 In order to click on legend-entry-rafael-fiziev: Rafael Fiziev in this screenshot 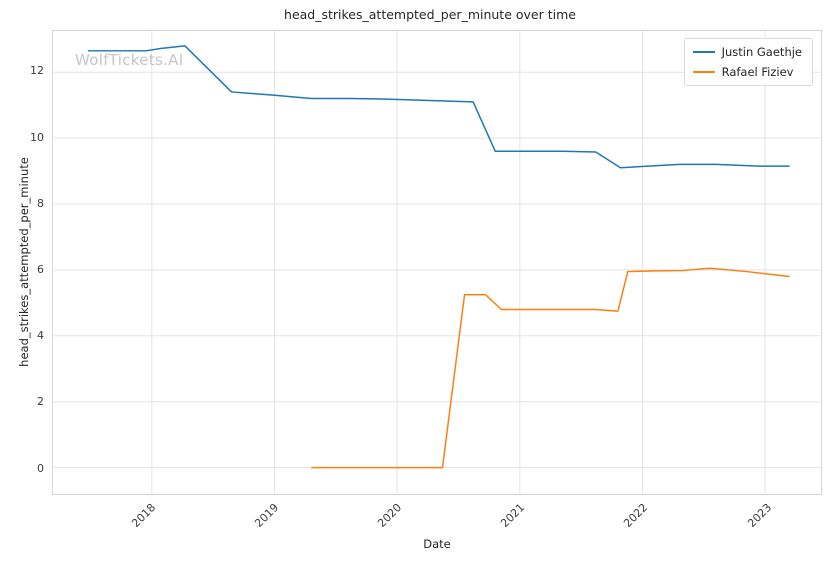, I will do `click(747, 72)`.